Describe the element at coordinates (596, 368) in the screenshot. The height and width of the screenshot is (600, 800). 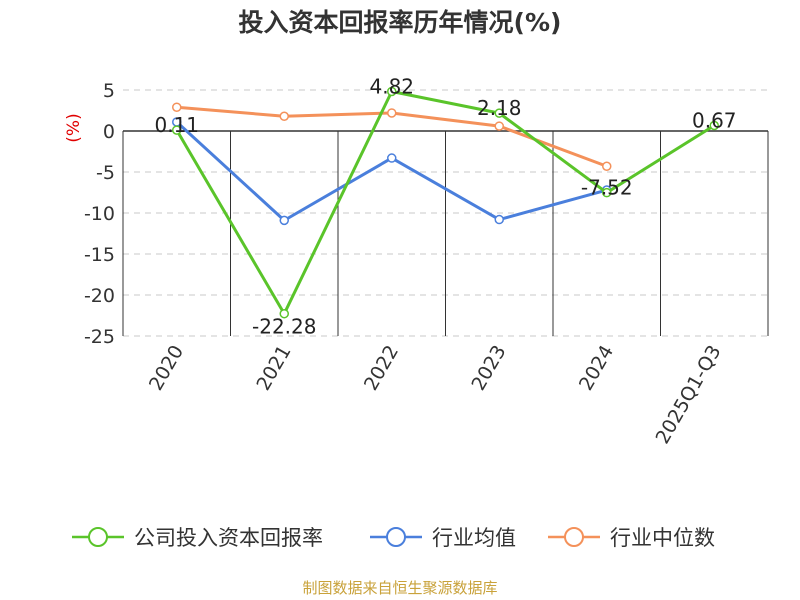
I see `x-tick-label: 2024` at that location.